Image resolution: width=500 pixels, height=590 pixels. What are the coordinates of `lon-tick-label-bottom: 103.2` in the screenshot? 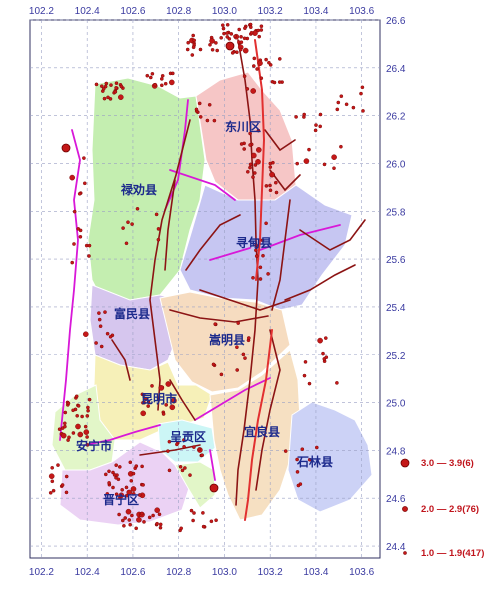 It's located at (270, 572).